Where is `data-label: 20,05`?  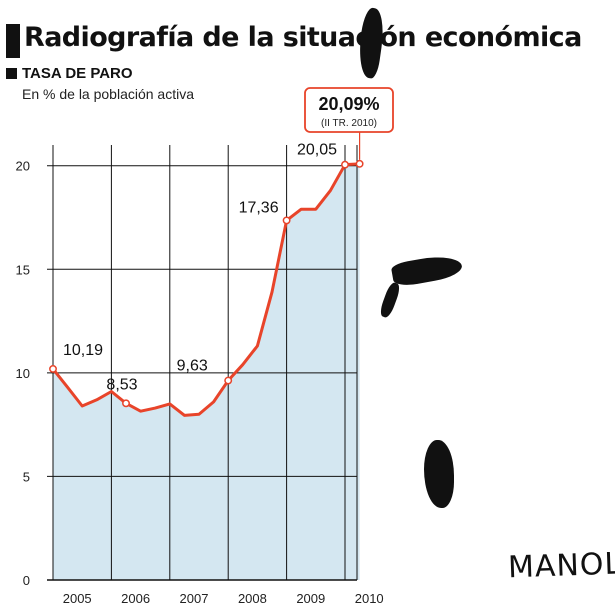 data-label: 20,05 is located at coordinates (317, 150).